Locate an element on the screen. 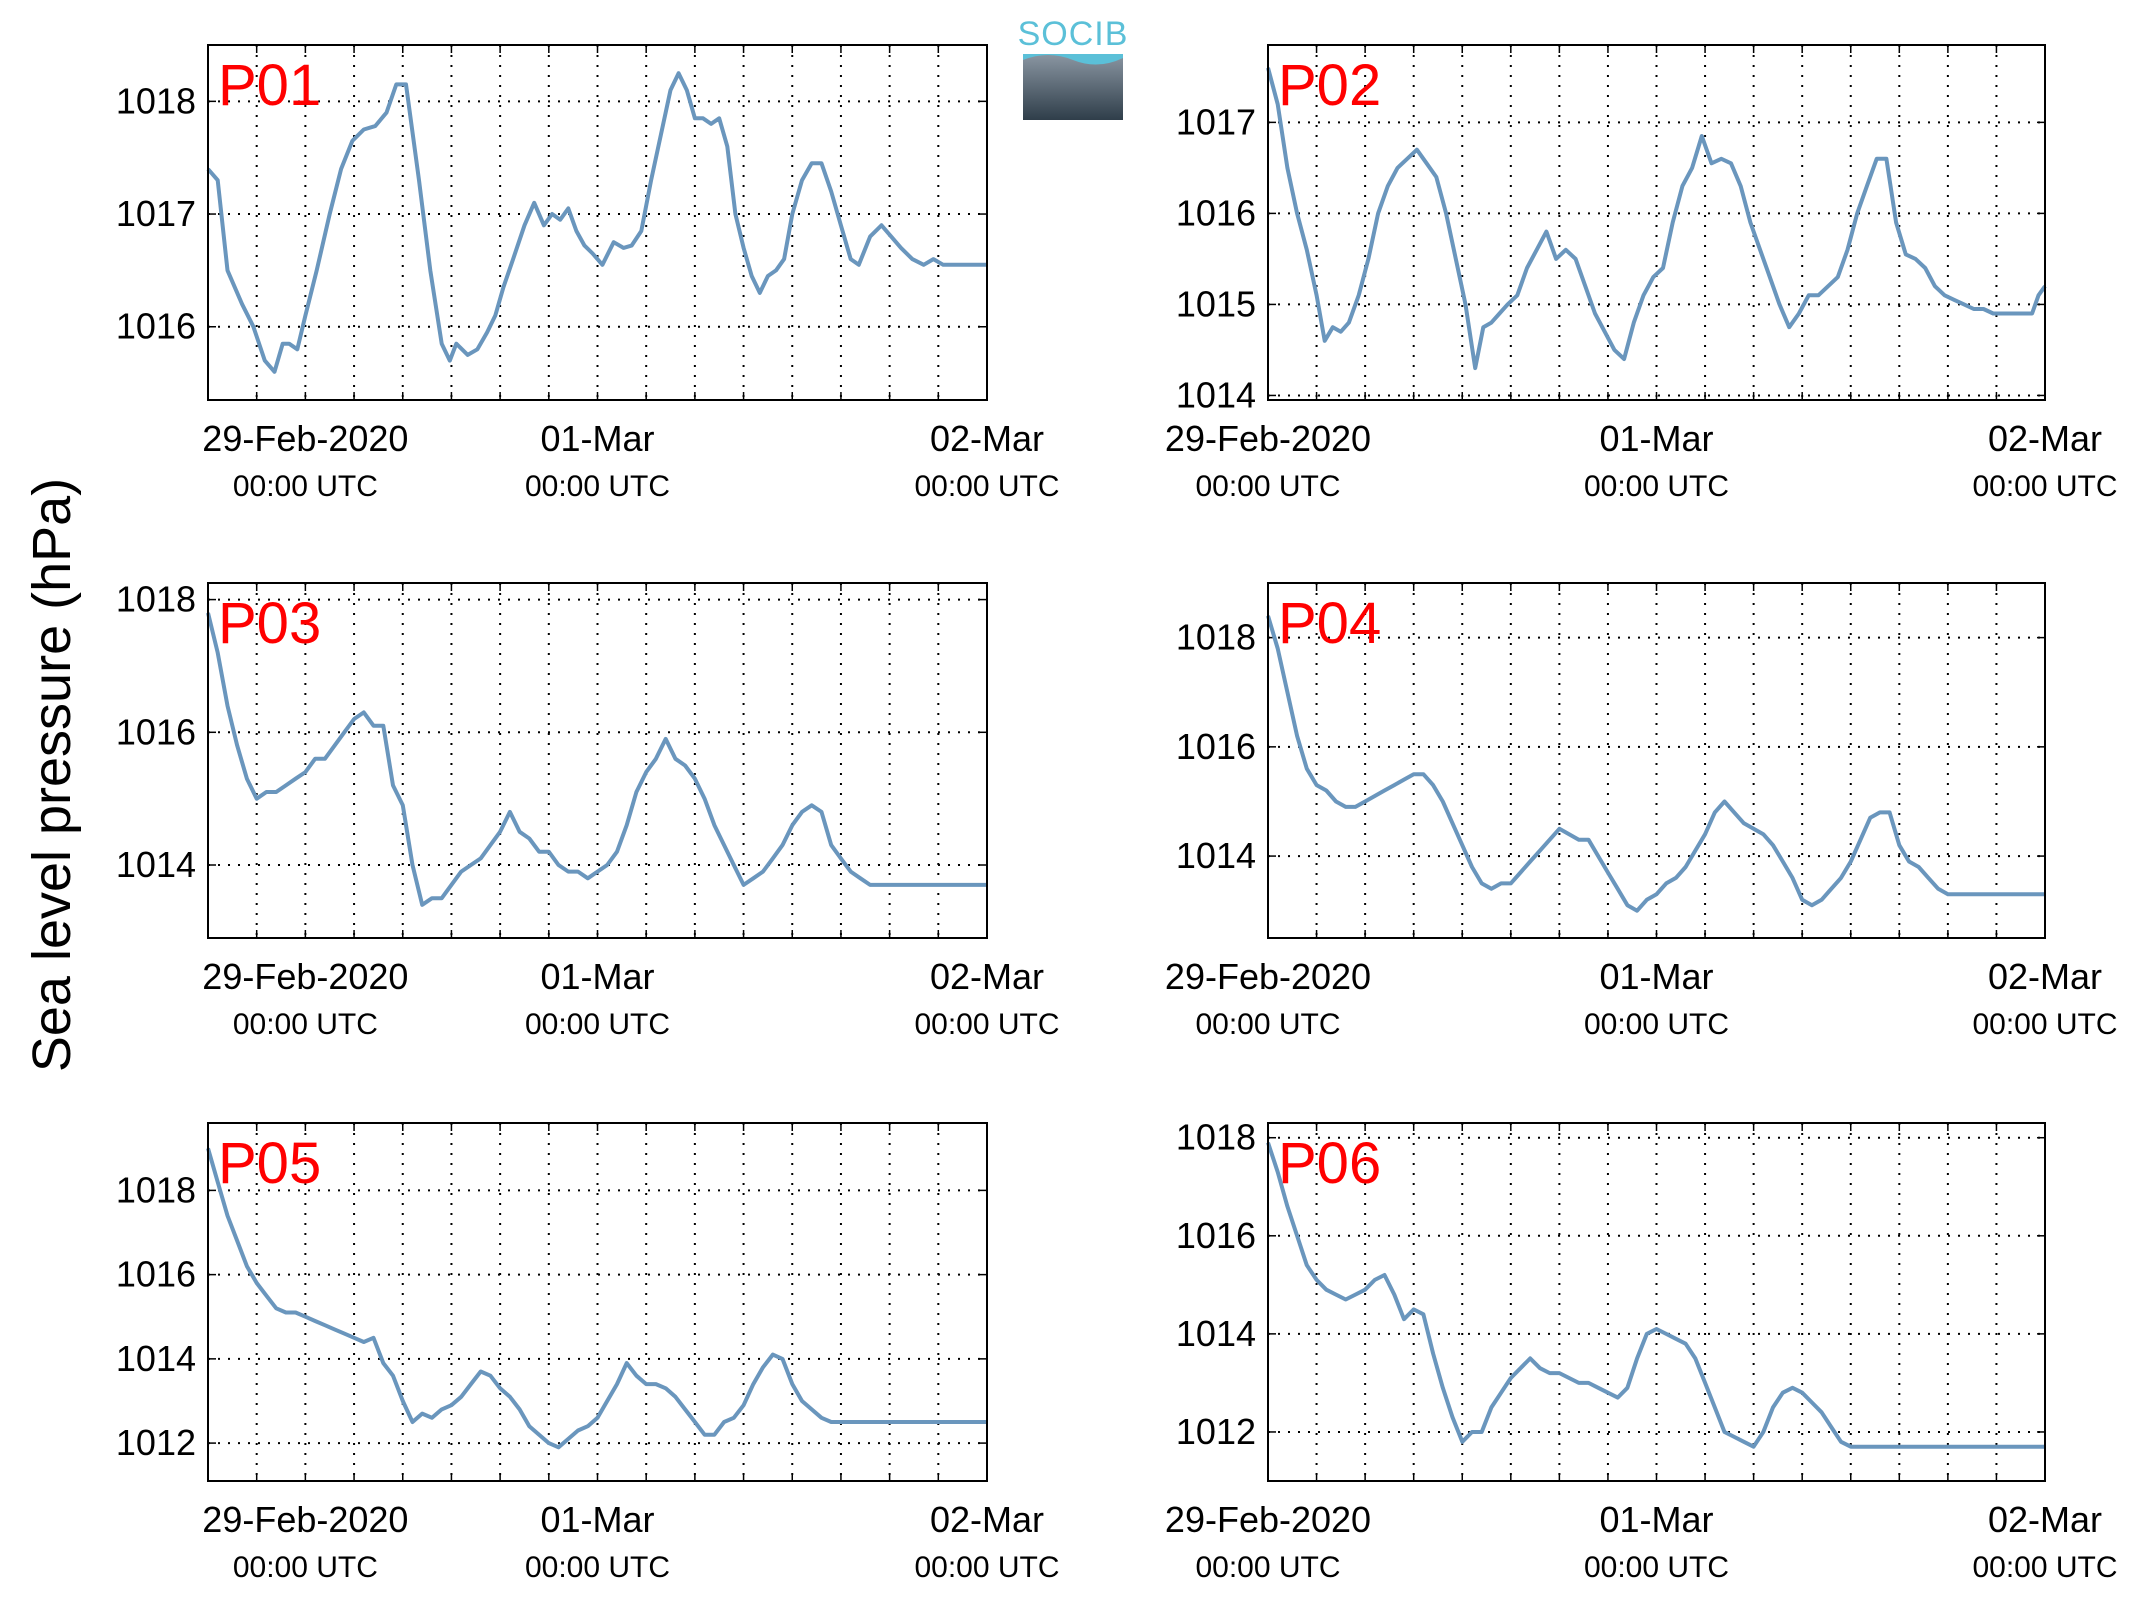  logo-wave is located at coordinates (1073, 59).